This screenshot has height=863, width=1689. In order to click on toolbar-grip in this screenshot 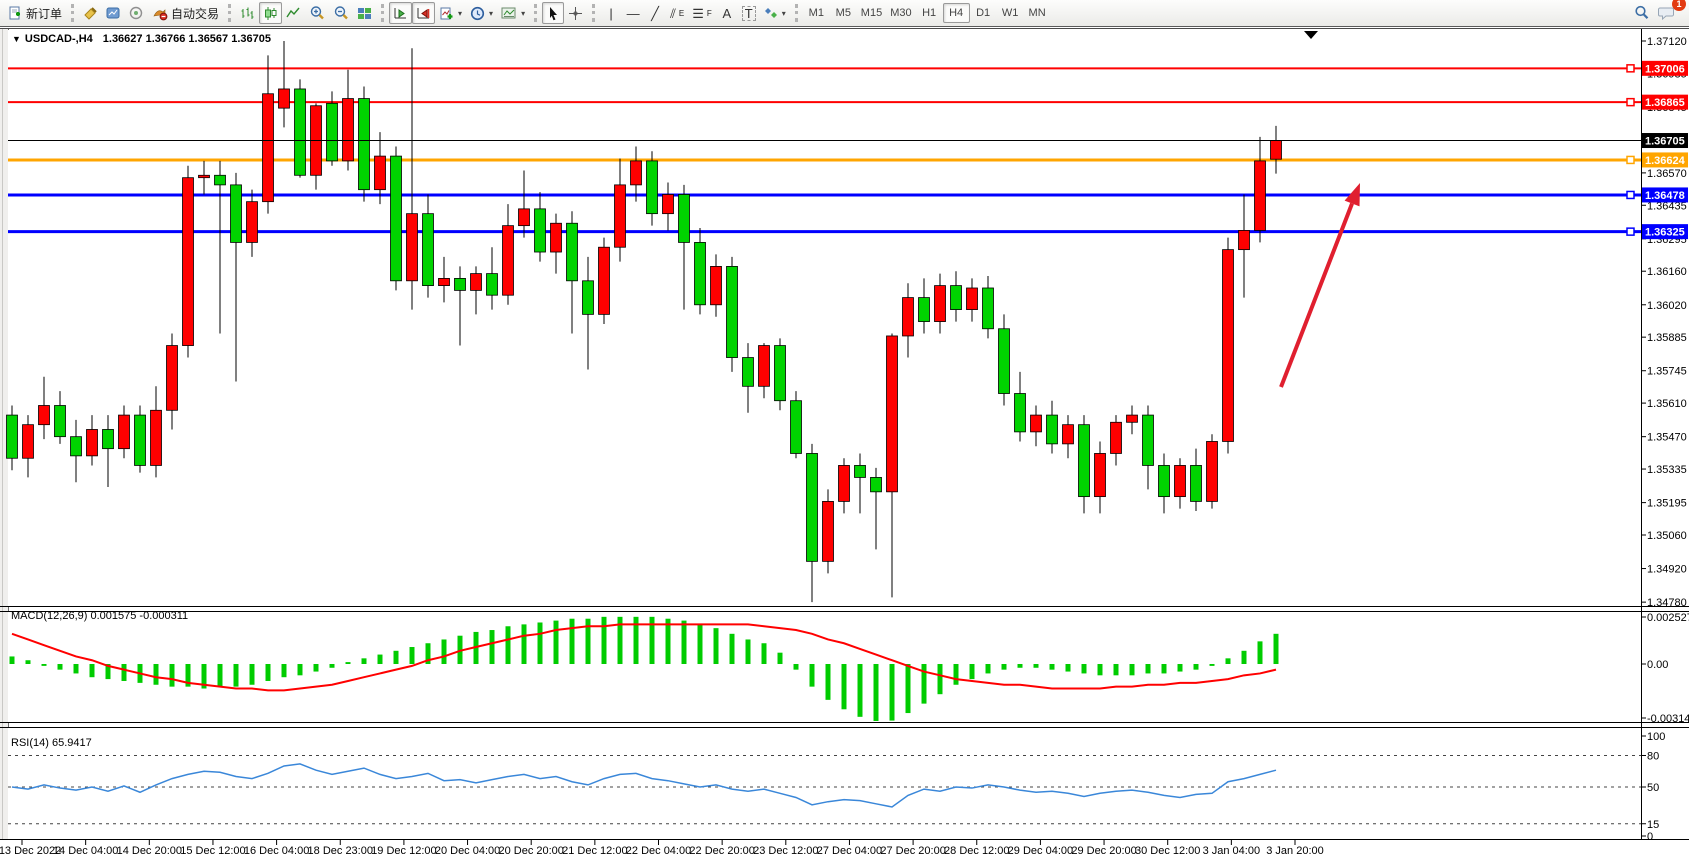, I will do `click(594, 13)`.